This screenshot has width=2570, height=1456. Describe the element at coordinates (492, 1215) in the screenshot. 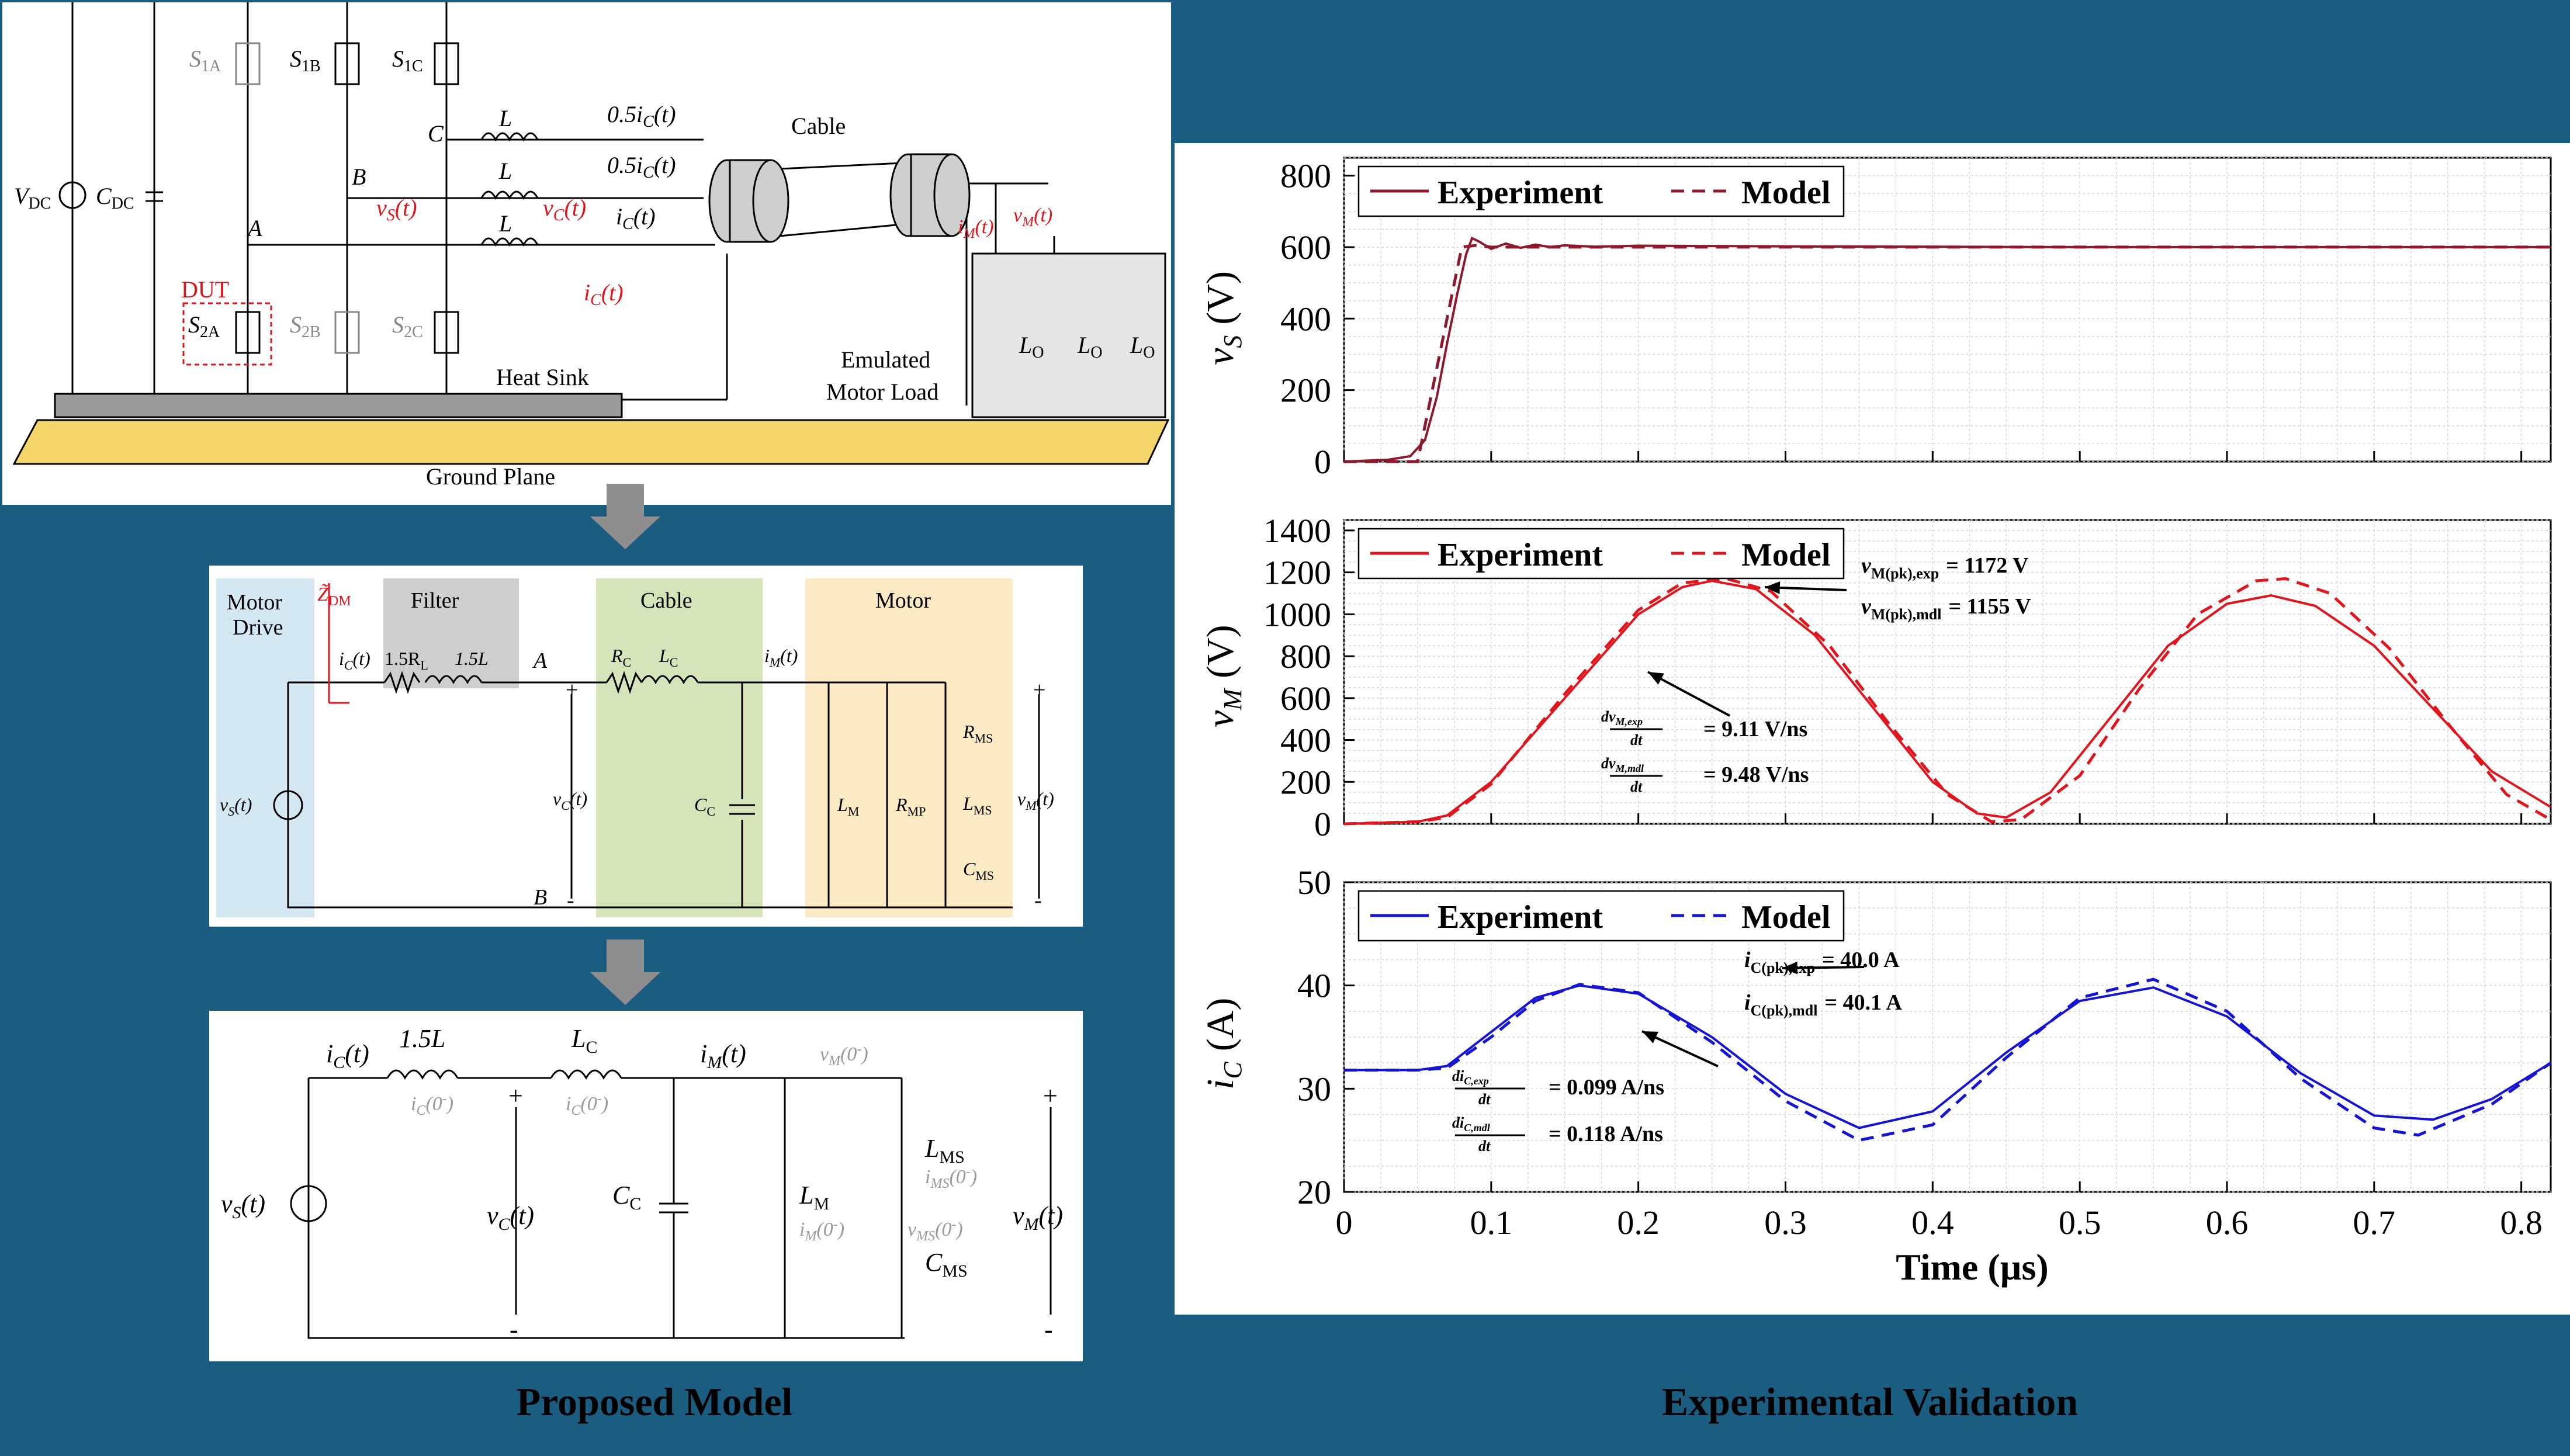

I see `vc-reduced-label: v` at that location.